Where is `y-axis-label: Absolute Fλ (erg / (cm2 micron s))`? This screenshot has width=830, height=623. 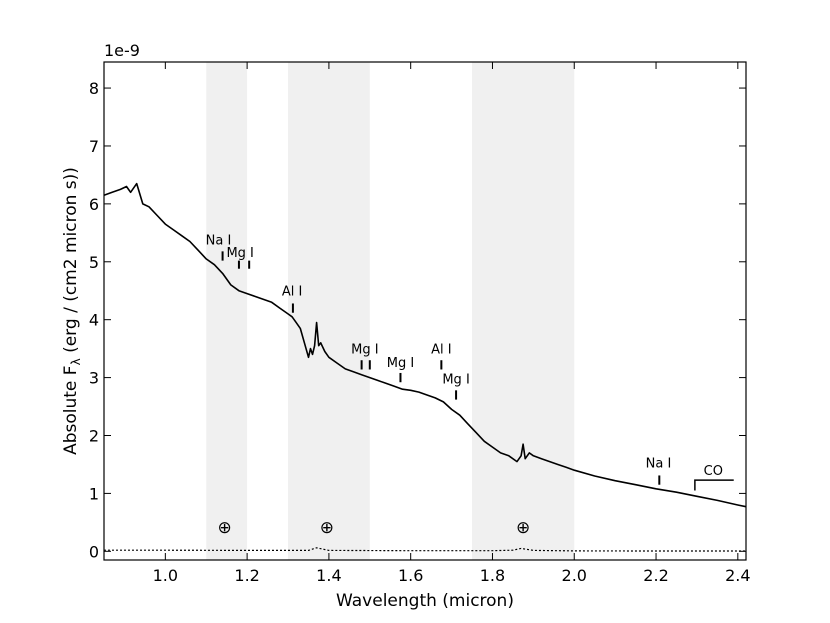 y-axis-label: Absolute Fλ (erg / (cm2 micron s)) is located at coordinates (72, 311).